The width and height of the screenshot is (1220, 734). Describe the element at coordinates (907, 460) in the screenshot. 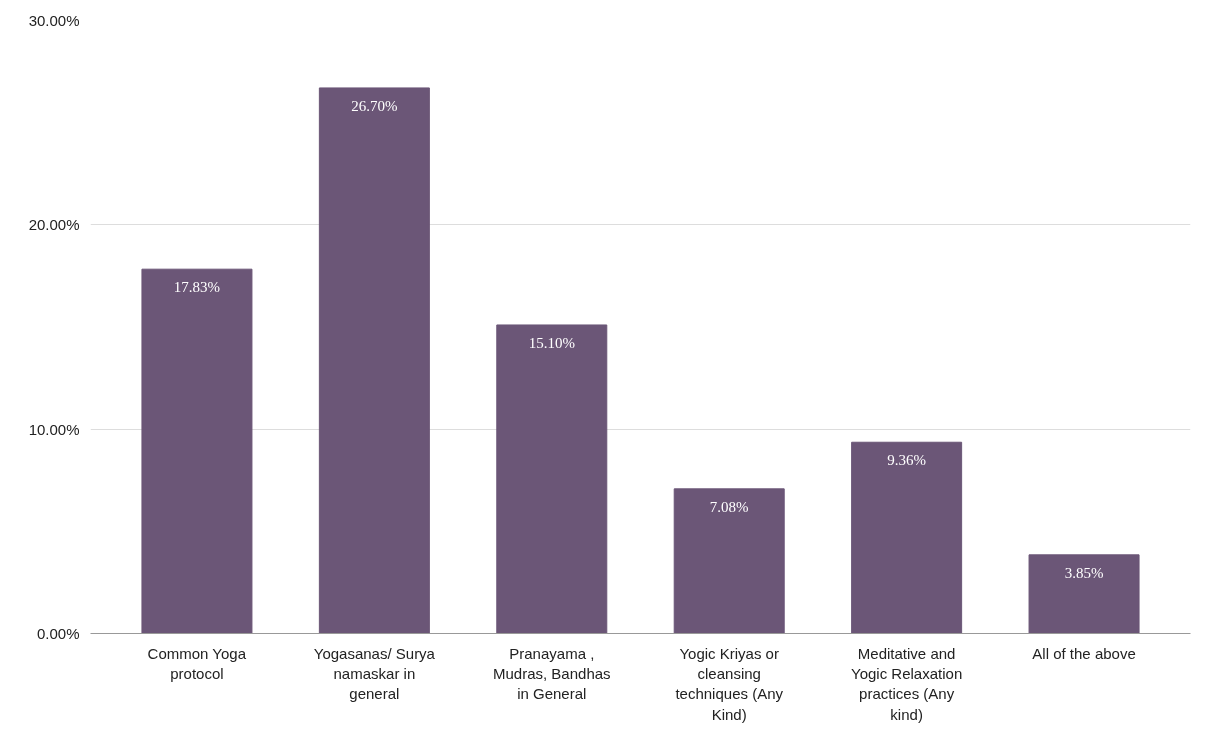

I see `data-label: 9.36%` at that location.